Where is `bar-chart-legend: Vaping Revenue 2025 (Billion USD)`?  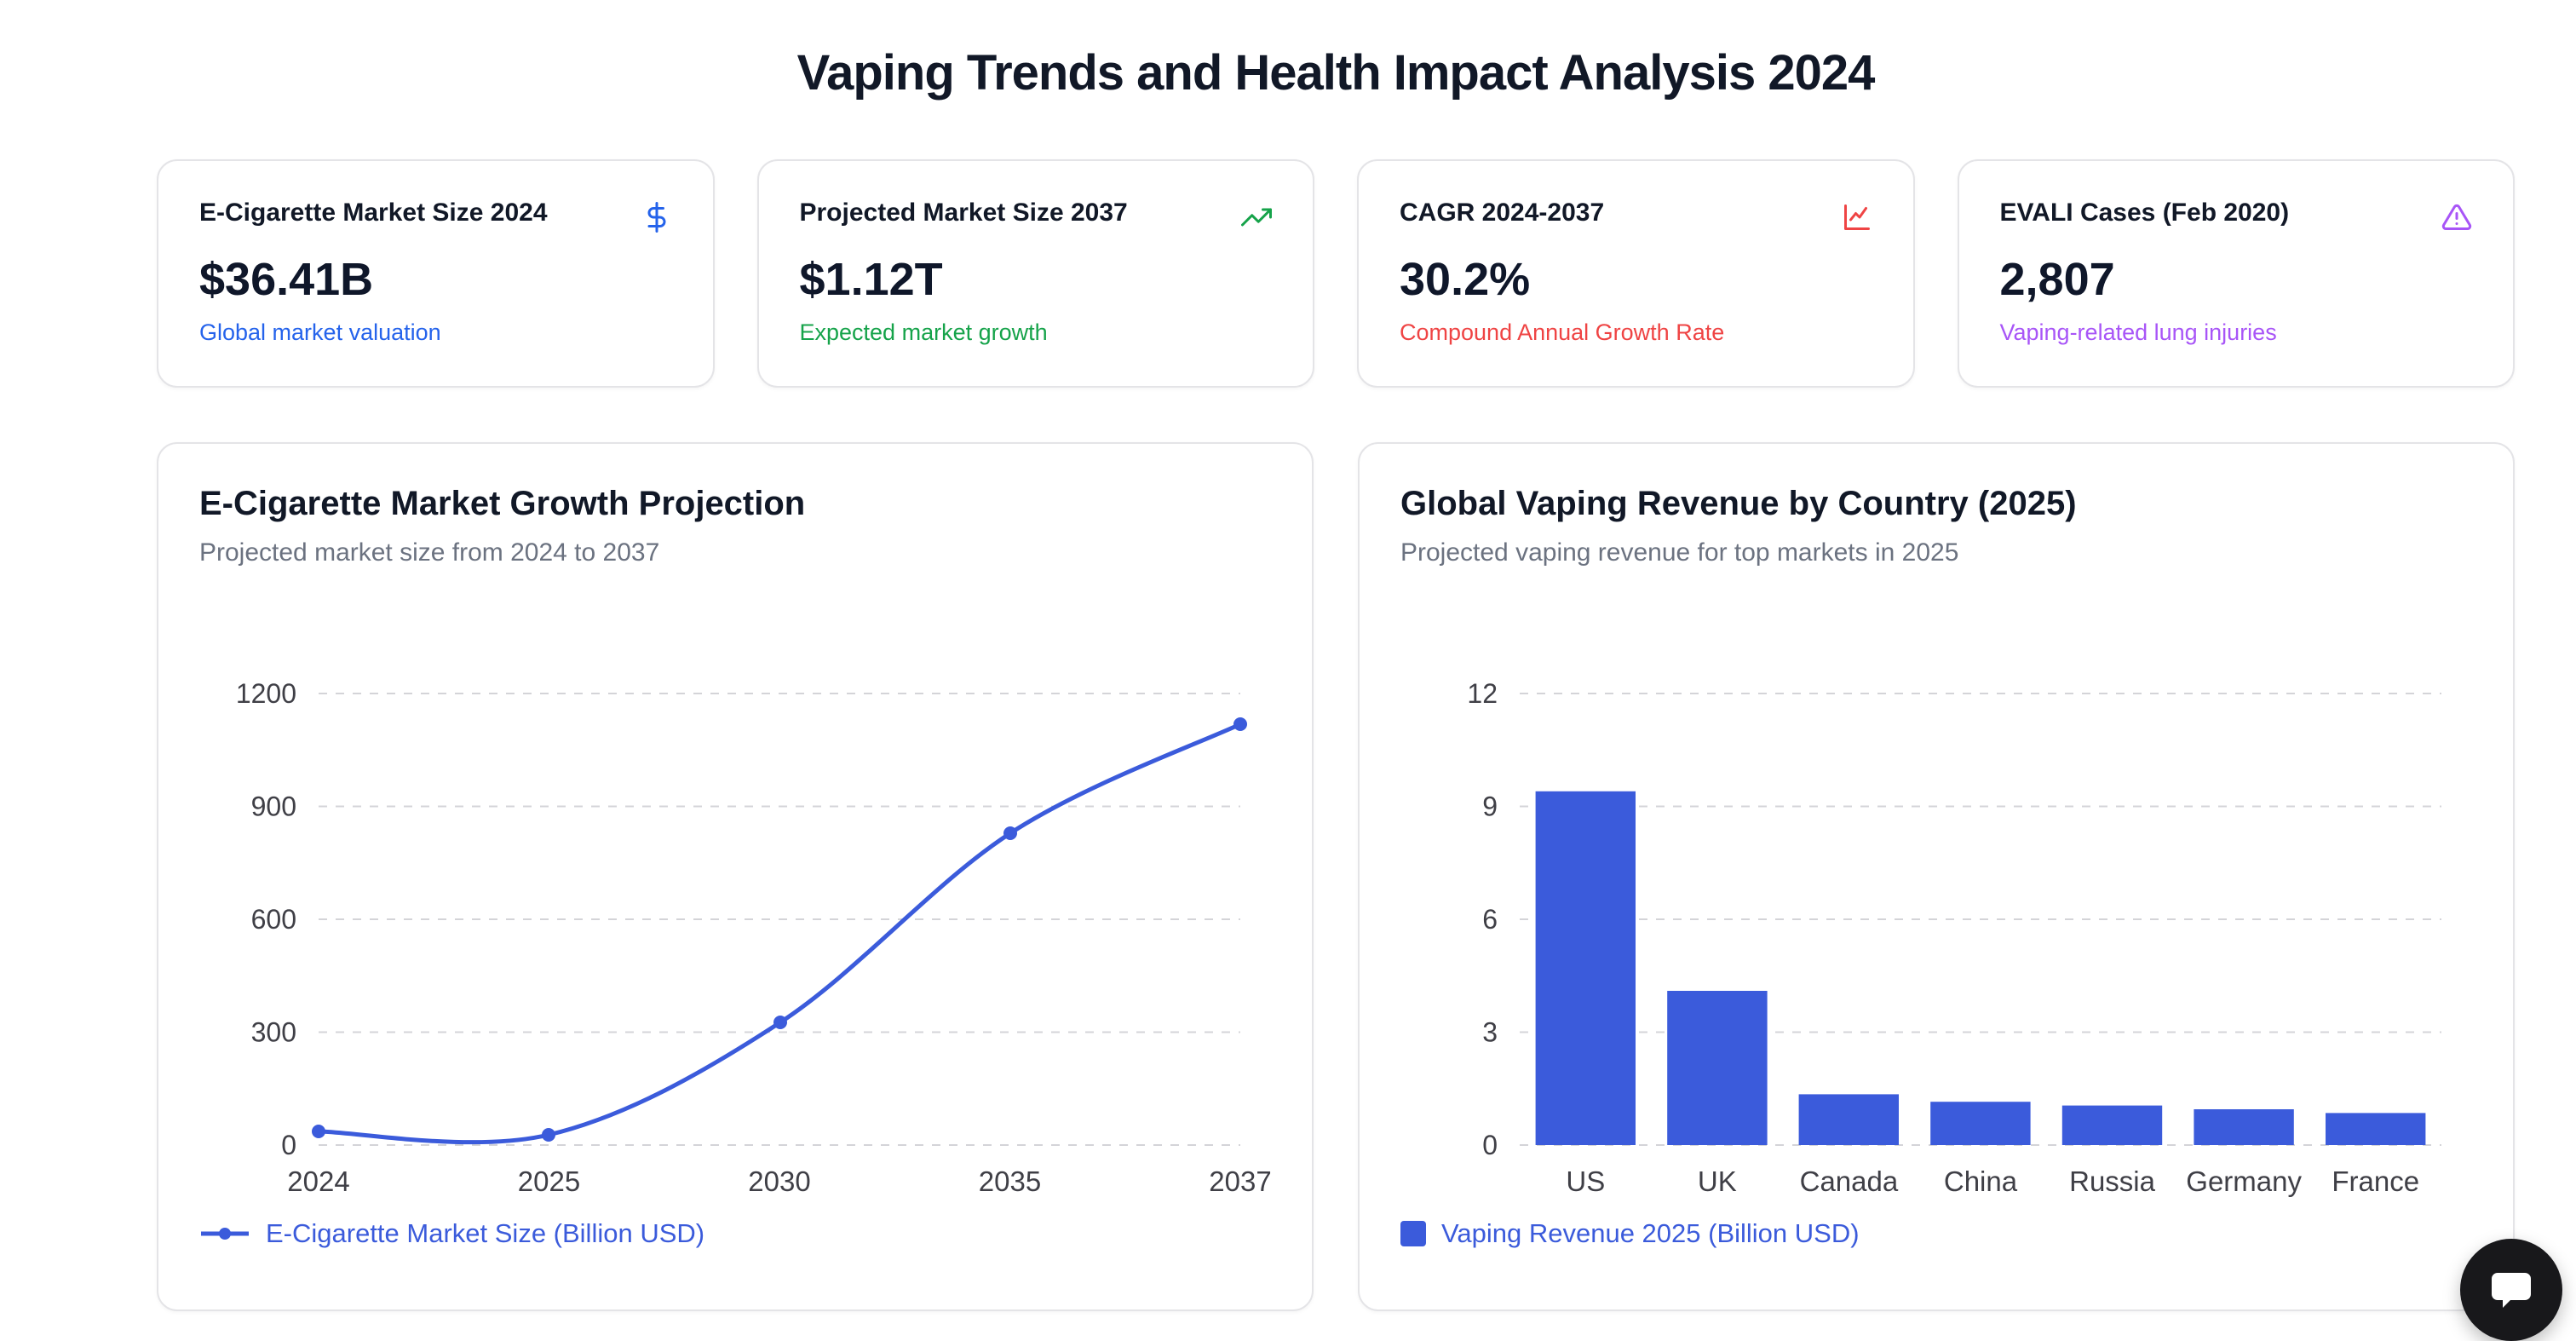 bar-chart-legend: Vaping Revenue 2025 (Billion USD) is located at coordinates (1630, 1234).